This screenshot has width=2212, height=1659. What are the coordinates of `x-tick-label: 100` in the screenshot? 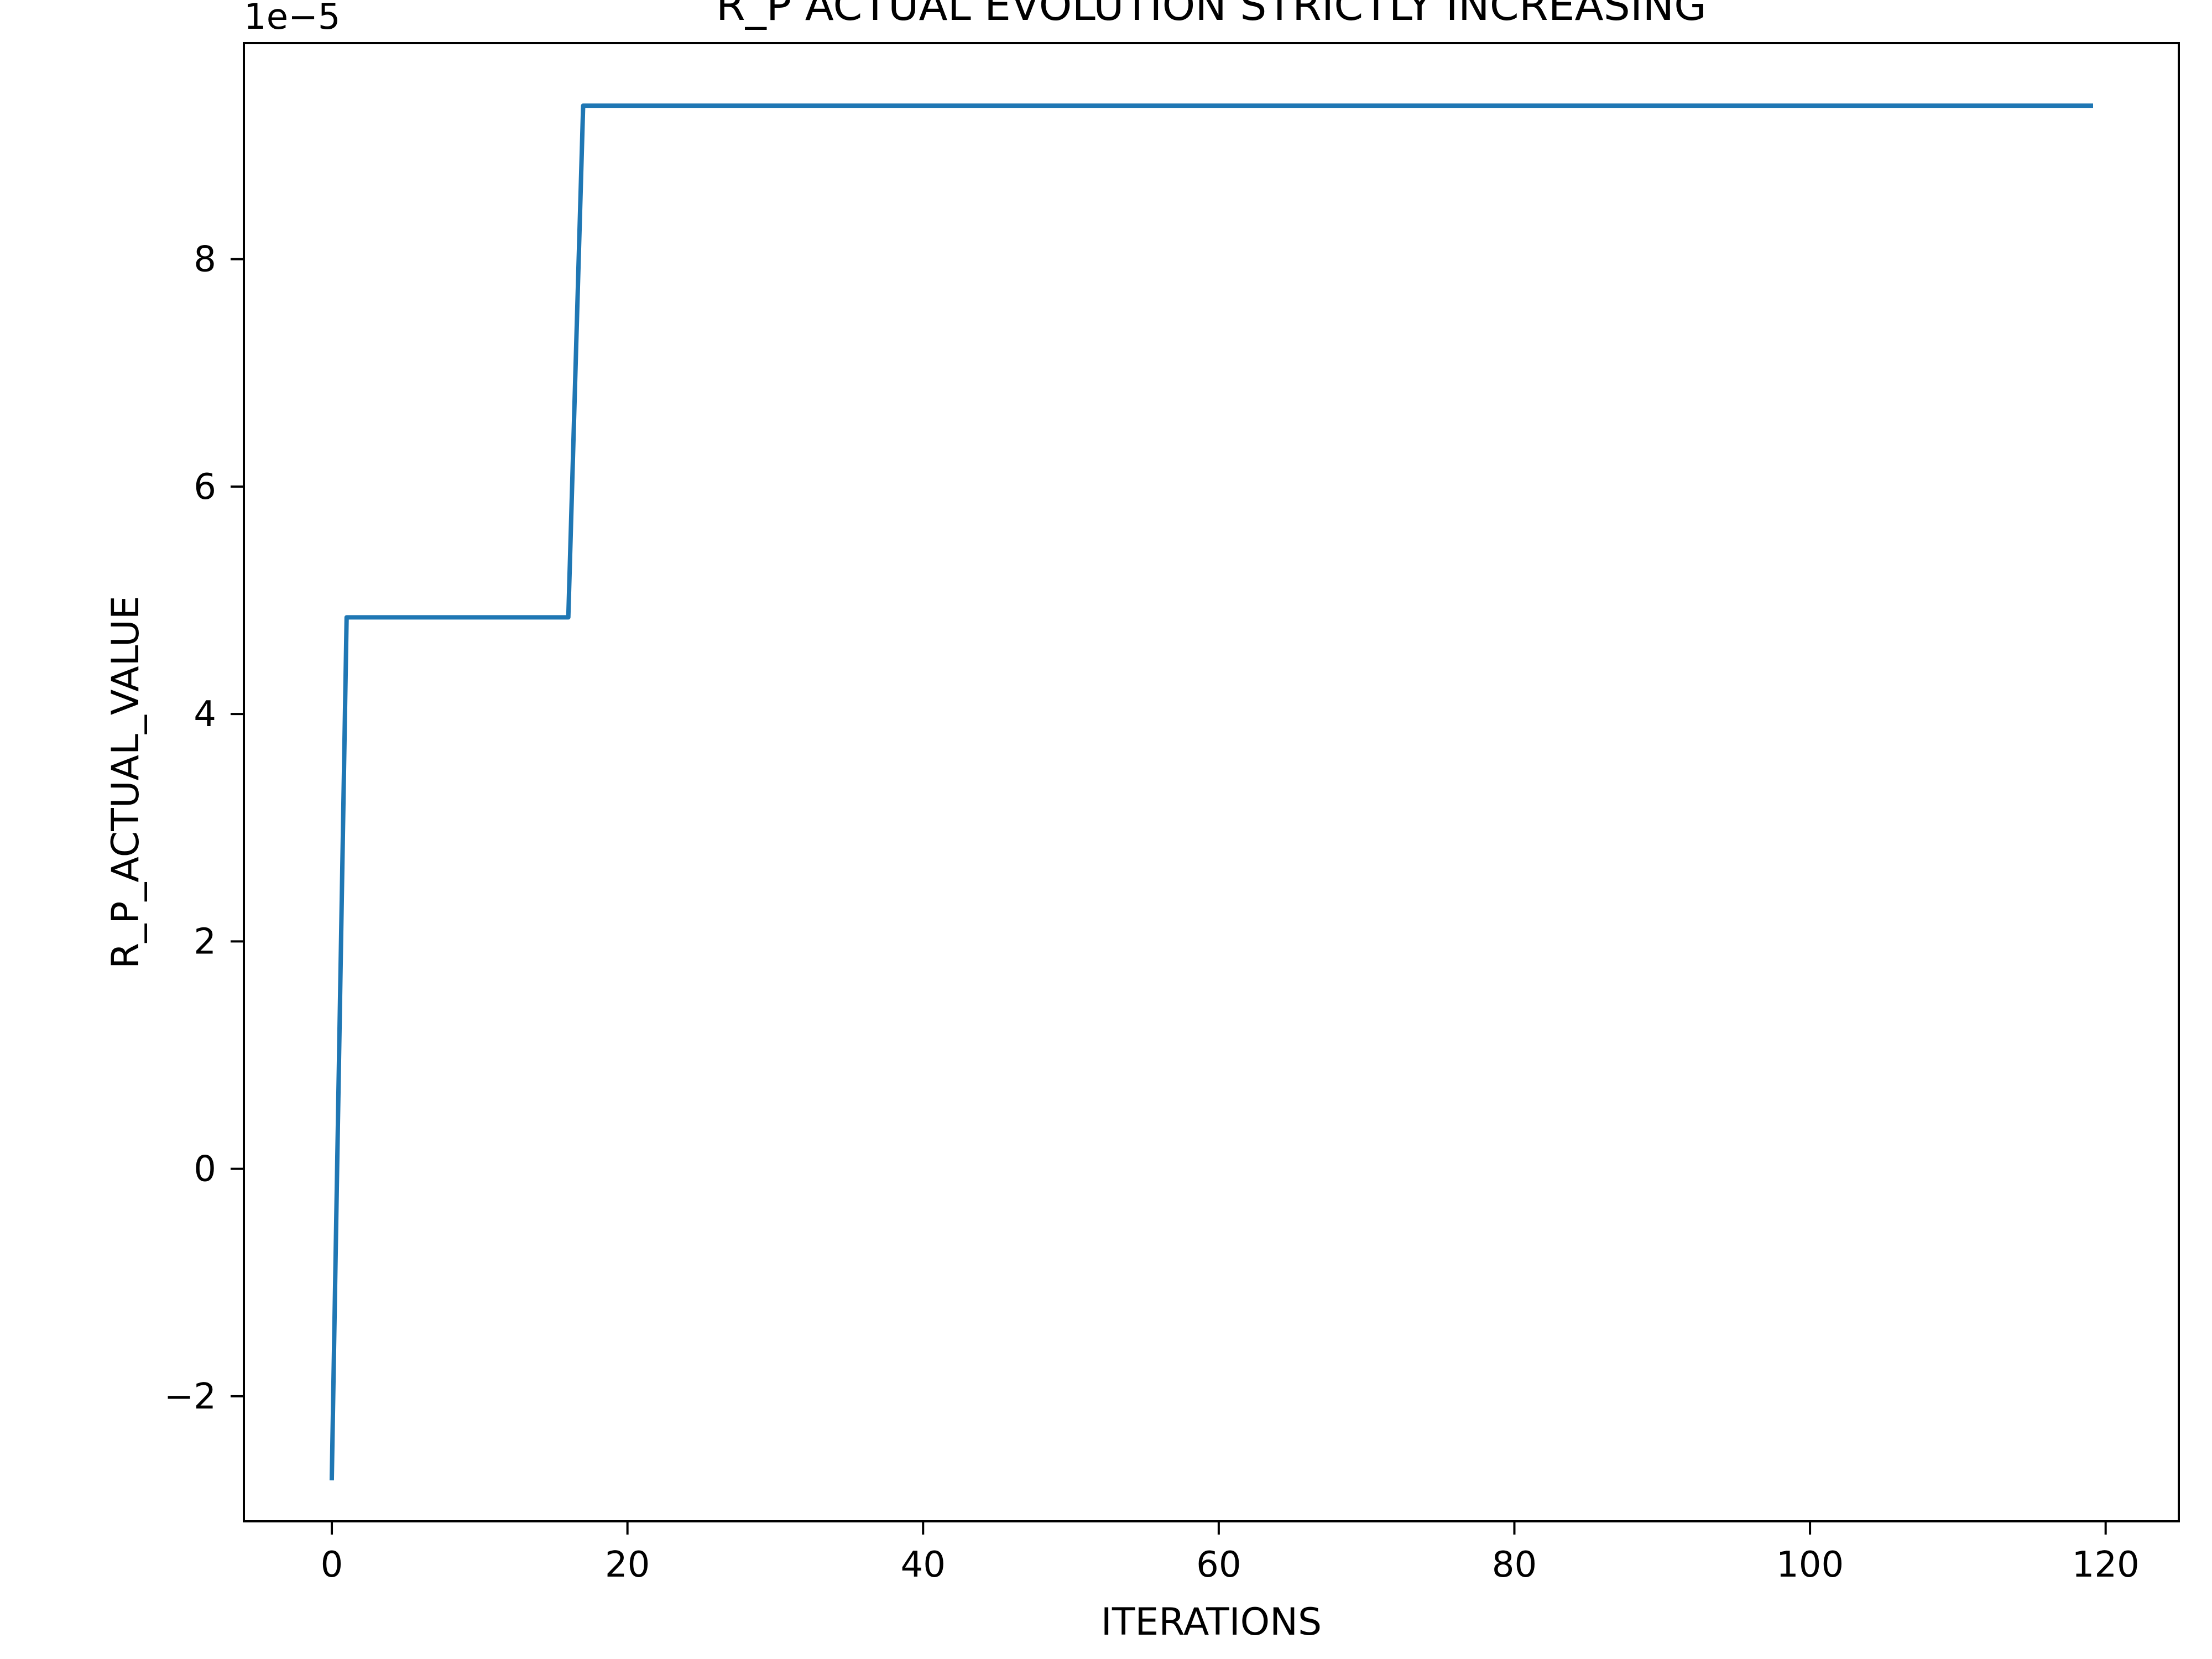 It's located at (1810, 1565).